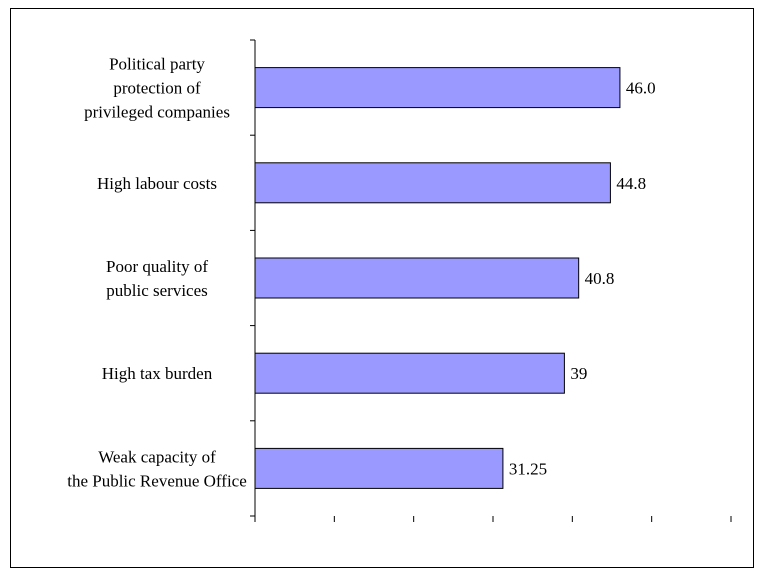 The height and width of the screenshot is (578, 767). What do you see at coordinates (157, 480) in the screenshot?
I see `category-label-line: the Public Revenue Office` at bounding box center [157, 480].